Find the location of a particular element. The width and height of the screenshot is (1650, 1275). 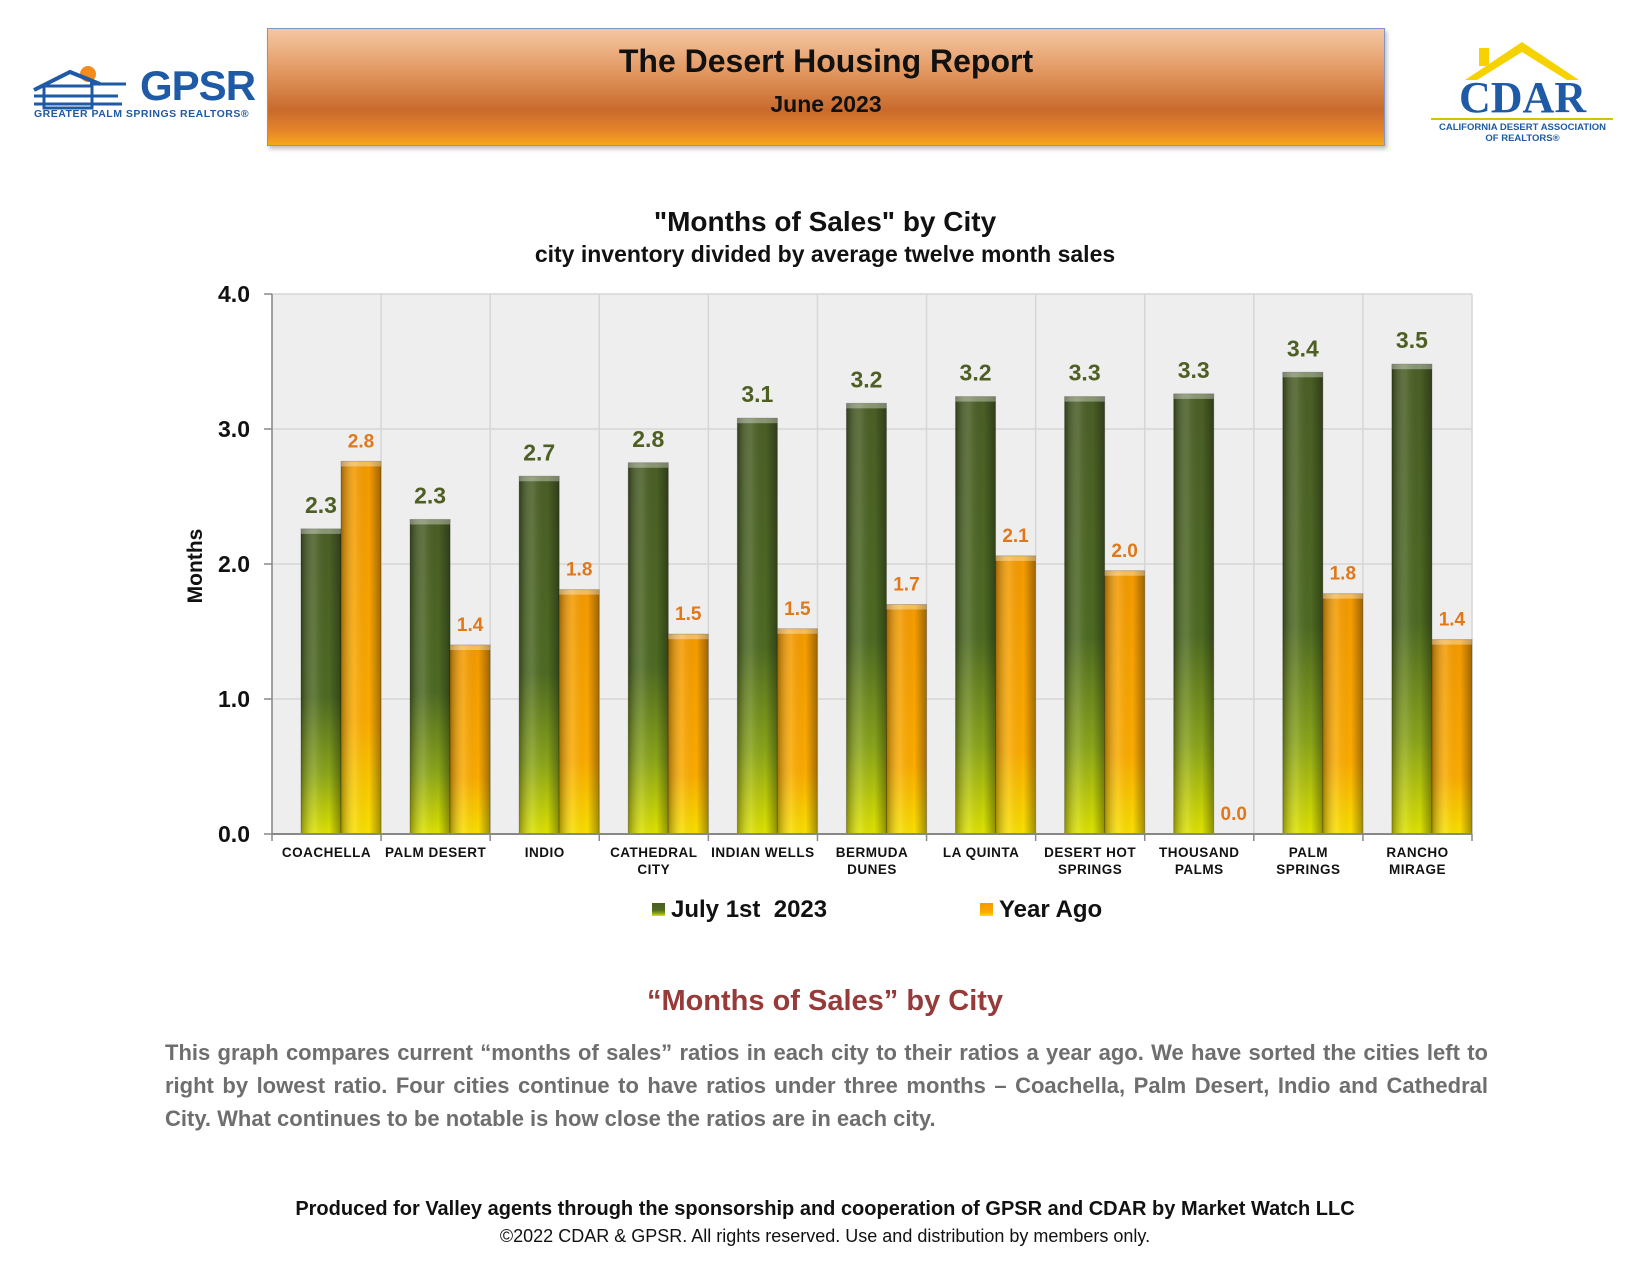

cdar-logo-mark: CDAR is located at coordinates (1523, 97).